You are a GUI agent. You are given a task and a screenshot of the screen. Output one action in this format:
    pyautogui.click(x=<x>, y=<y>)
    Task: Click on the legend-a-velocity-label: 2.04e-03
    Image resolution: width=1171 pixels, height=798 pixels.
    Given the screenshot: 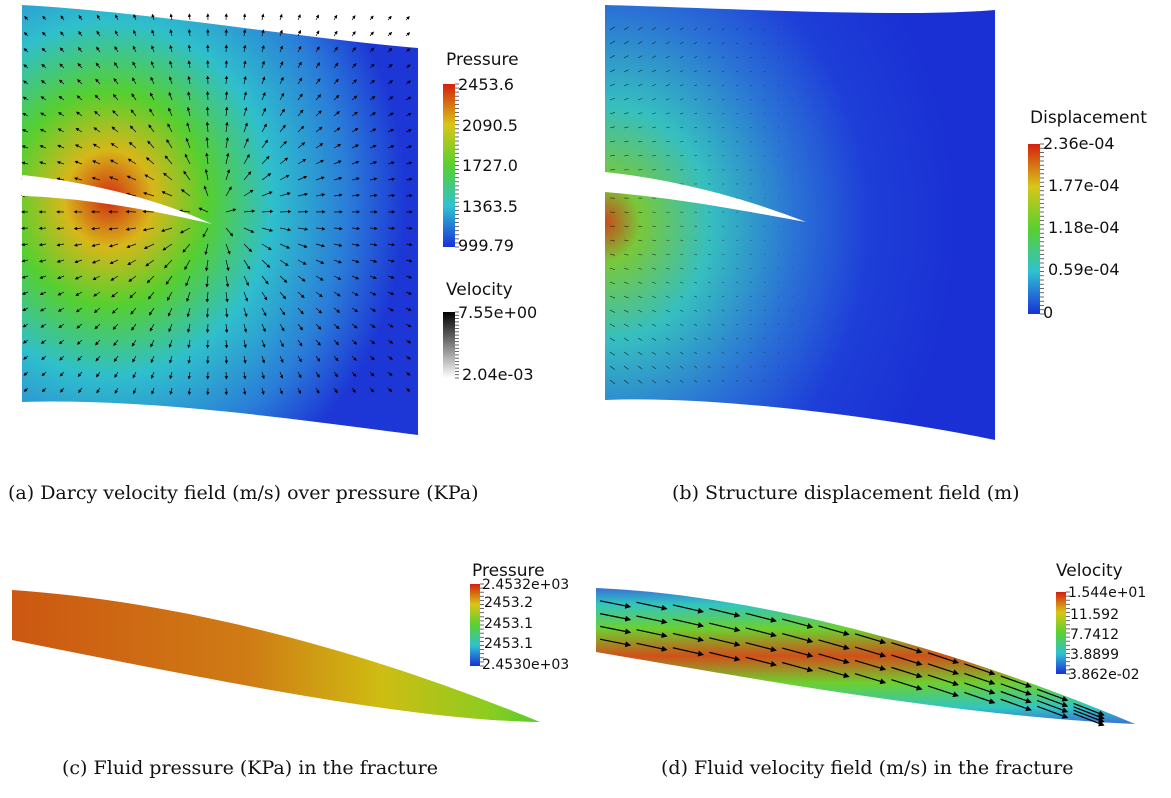 What is the action you would take?
    pyautogui.click(x=498, y=374)
    